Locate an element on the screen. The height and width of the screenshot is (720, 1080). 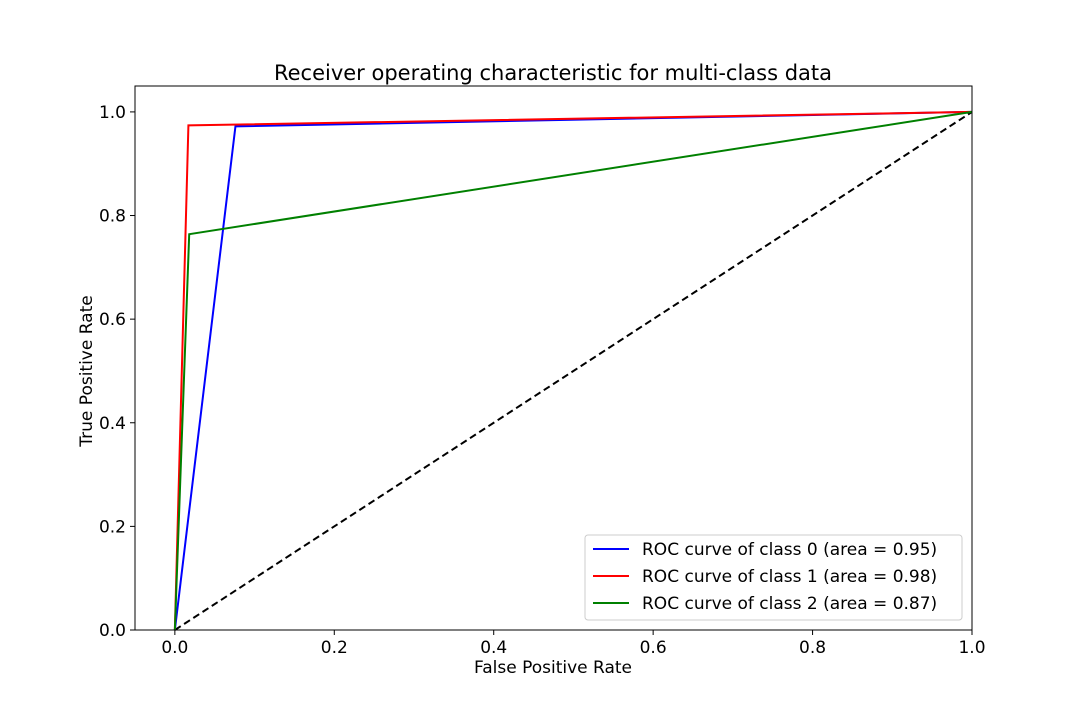
y-tick-label: 0.6 is located at coordinates (112, 320).